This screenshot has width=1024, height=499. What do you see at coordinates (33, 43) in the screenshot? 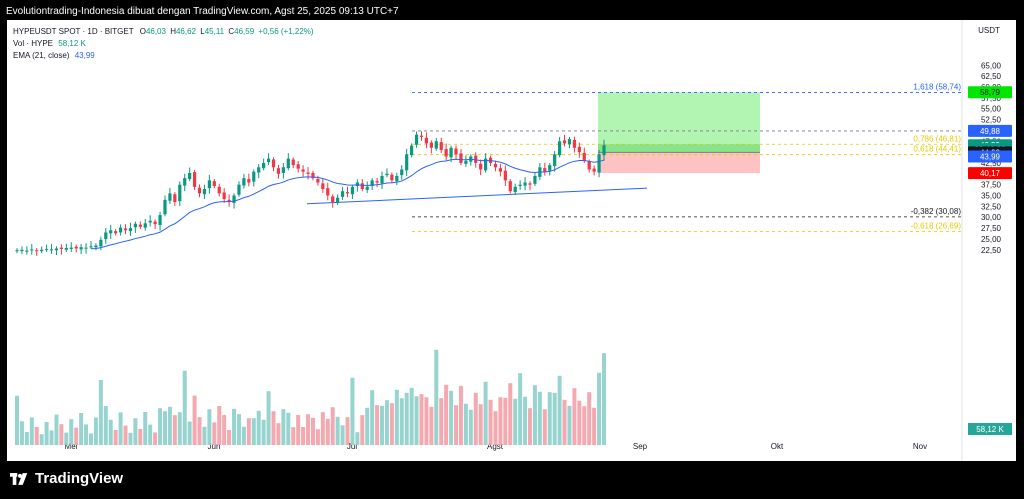
I see `legend-volume-label: Vol · HYPE` at bounding box center [33, 43].